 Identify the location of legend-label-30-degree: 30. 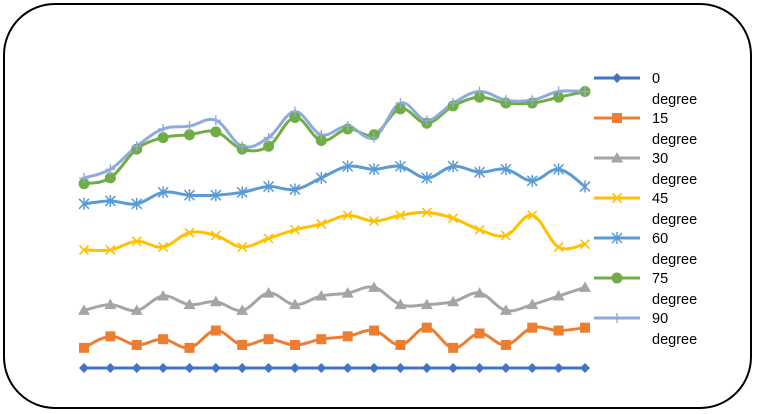
(660, 159).